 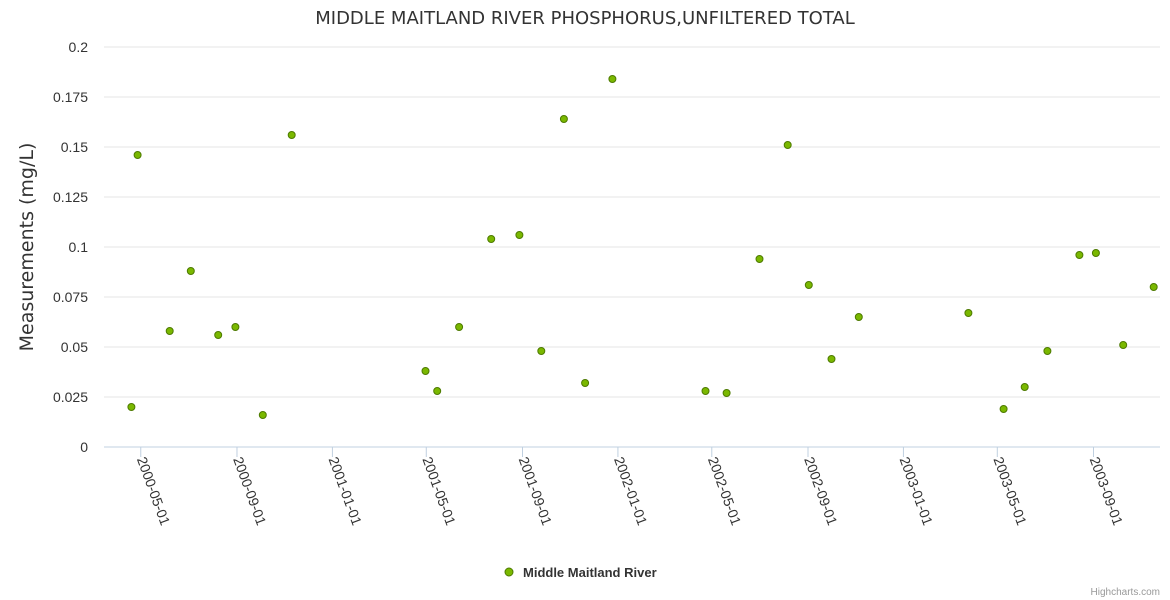 I want to click on legend-item-middle-maitland-river: Middle Maitland River, so click(x=590, y=572).